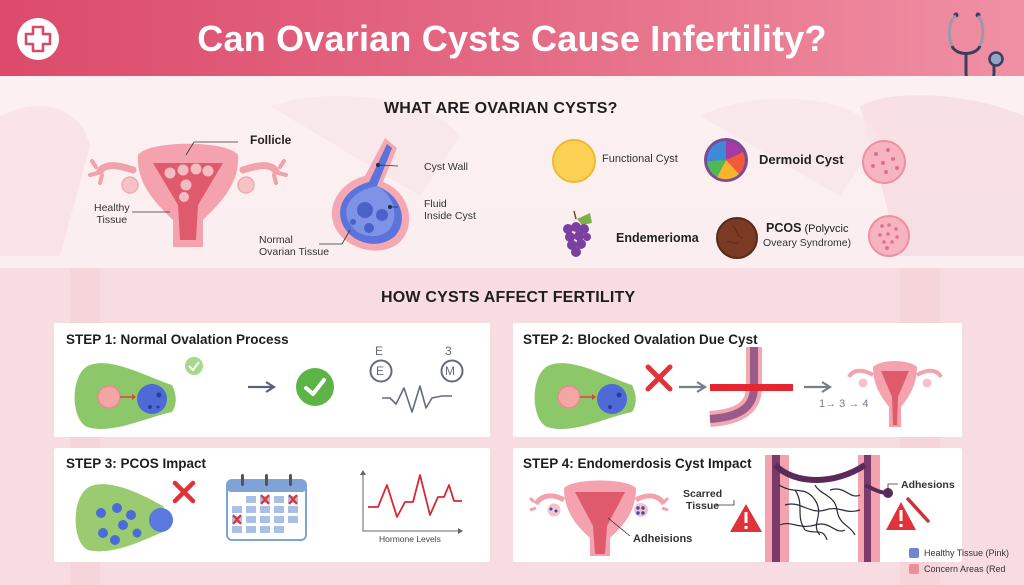 The height and width of the screenshot is (585, 1024). Describe the element at coordinates (448, 351) in the screenshot. I see `hormone-m-top: 3` at that location.